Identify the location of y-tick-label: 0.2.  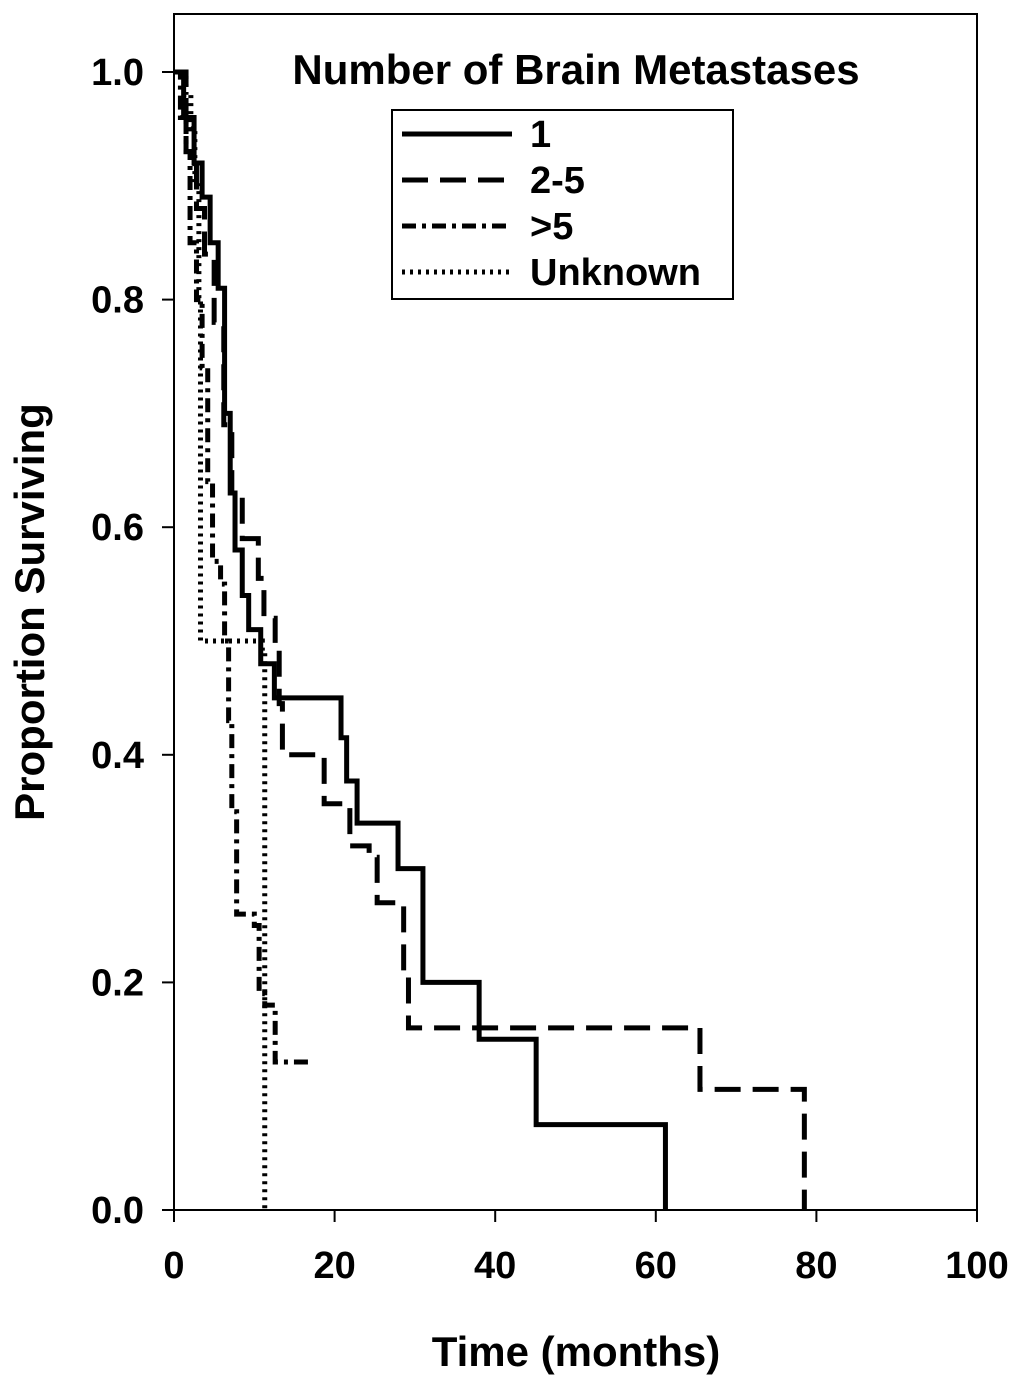
(117, 983).